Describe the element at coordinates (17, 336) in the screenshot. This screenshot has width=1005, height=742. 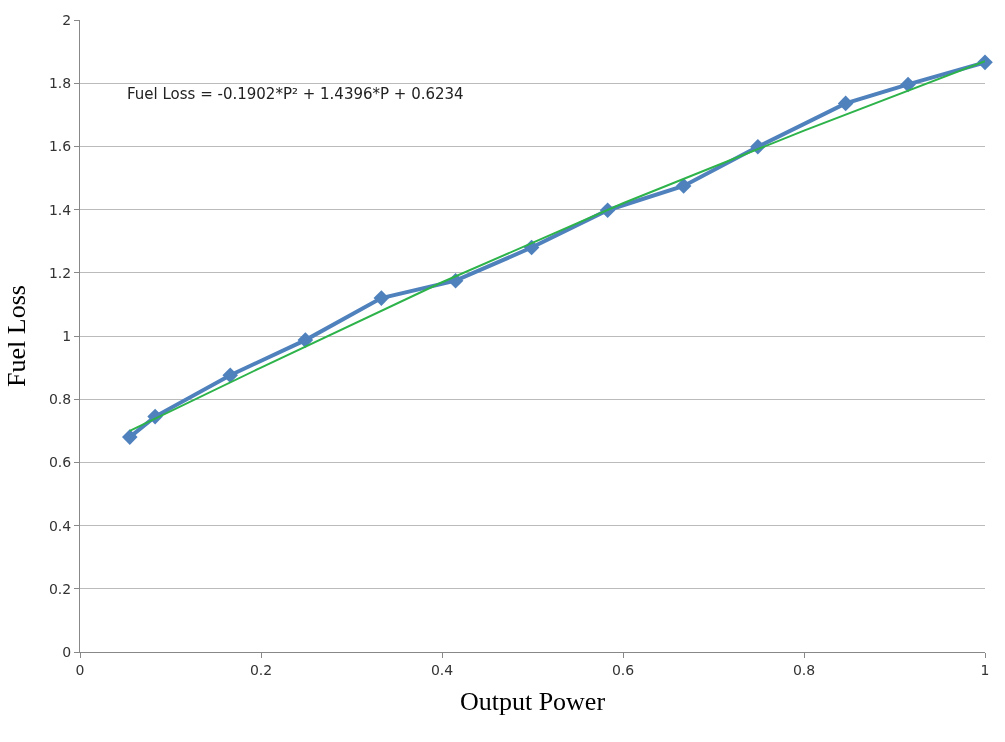
I see `y-axis-title: Fuel Loss` at that location.